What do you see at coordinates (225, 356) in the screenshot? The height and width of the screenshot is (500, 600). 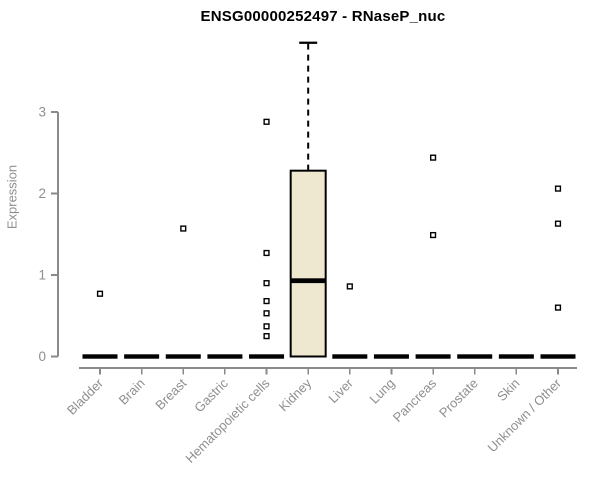 I see `collapsed-box-gastric` at bounding box center [225, 356].